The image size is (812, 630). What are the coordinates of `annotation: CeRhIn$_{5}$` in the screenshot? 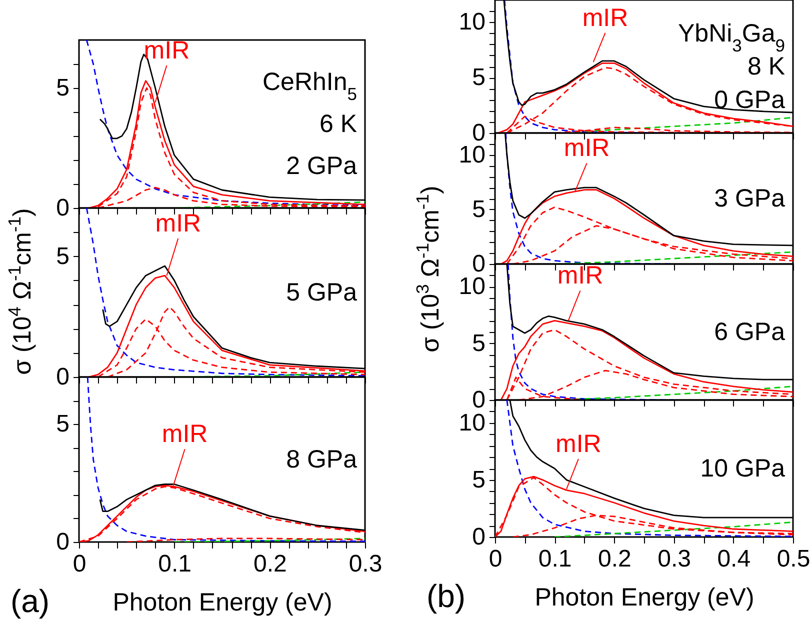 It's located at (309, 86).